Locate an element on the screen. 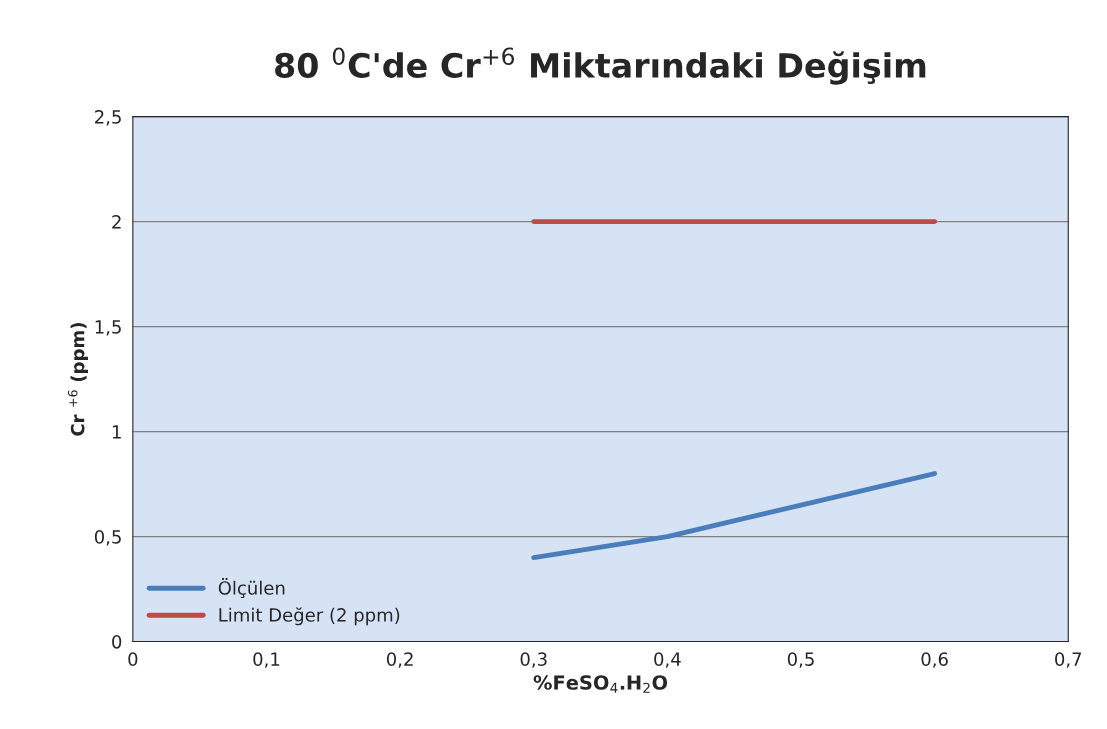 This screenshot has height=729, width=1107. x-tick-label: 0,5 is located at coordinates (800, 660).